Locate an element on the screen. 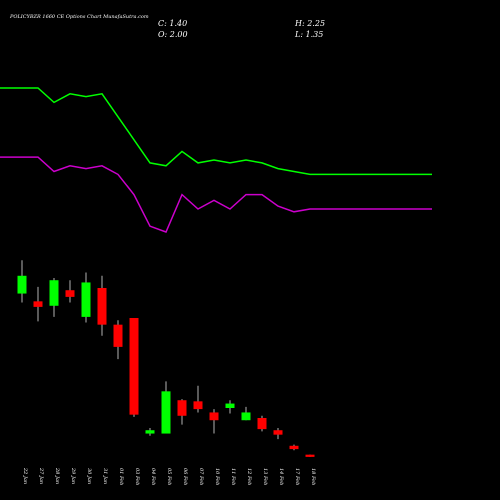 The width and height of the screenshot is (500, 500). x-tick-label: 30 Jan is located at coordinates (89, 476).